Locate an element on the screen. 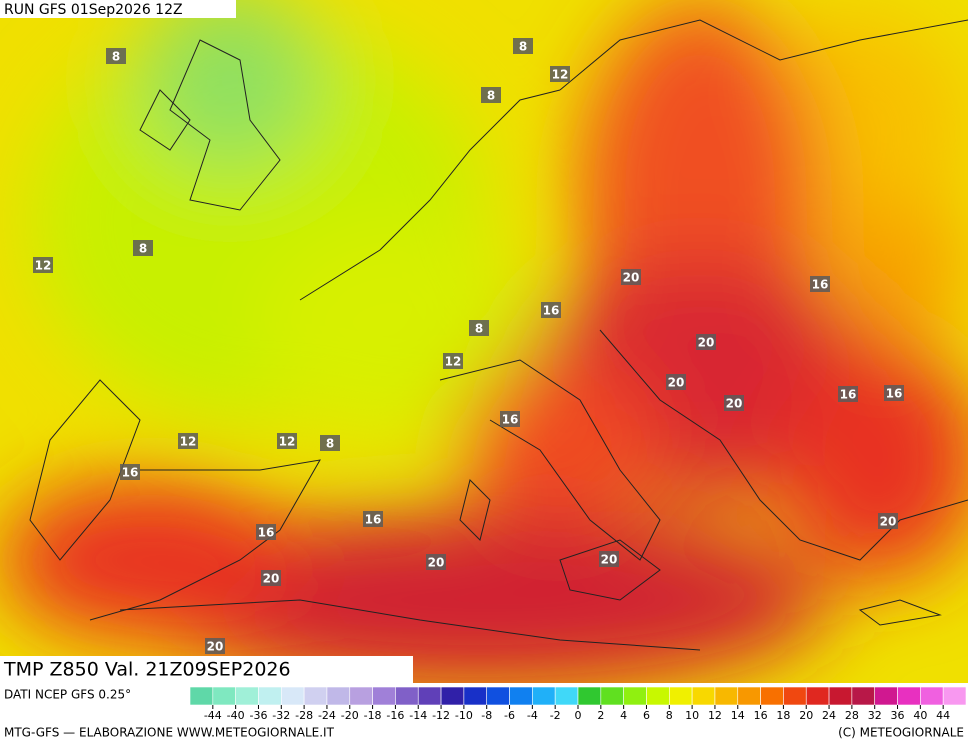  legend-tick-label: -44 is located at coordinates (213, 715).